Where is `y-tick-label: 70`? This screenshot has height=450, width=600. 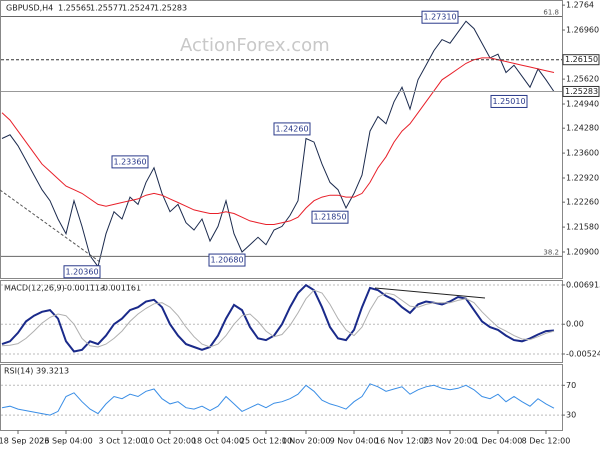
y-tick-label: 70 is located at coordinates (571, 385).